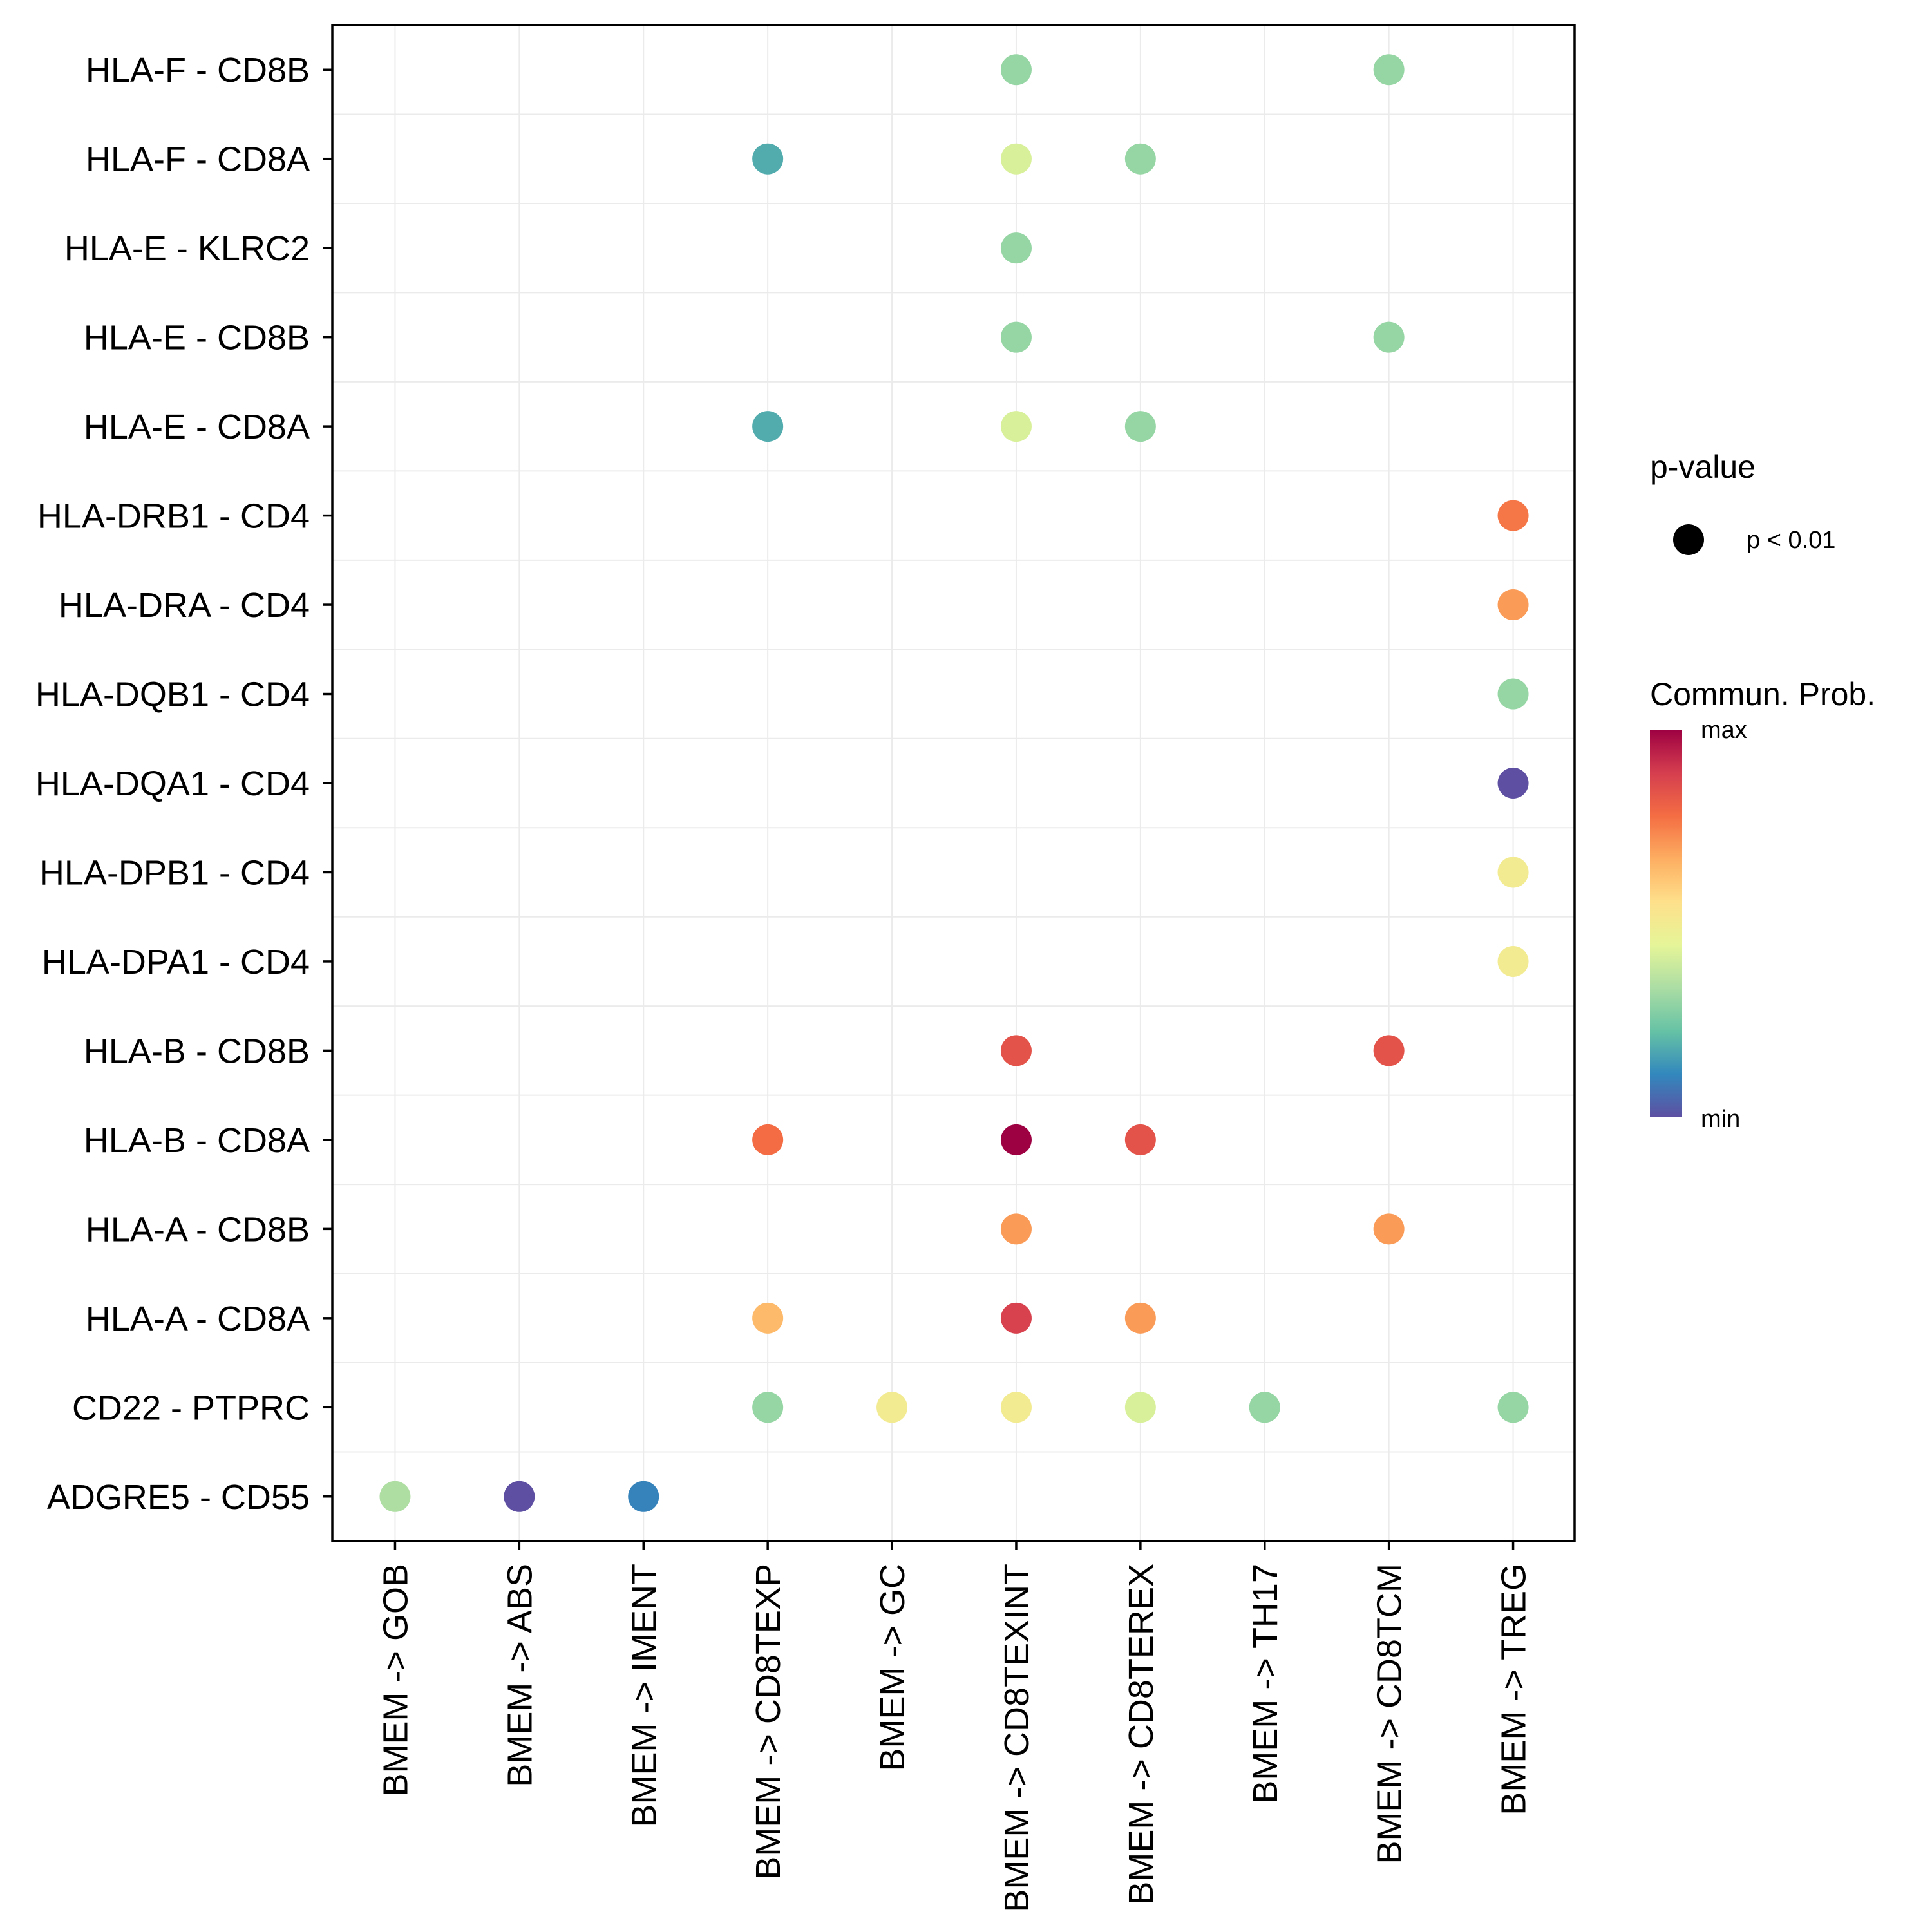  What do you see at coordinates (175, 873) in the screenshot?
I see `y-tick-label: HLA-DPB1 - CD4` at bounding box center [175, 873].